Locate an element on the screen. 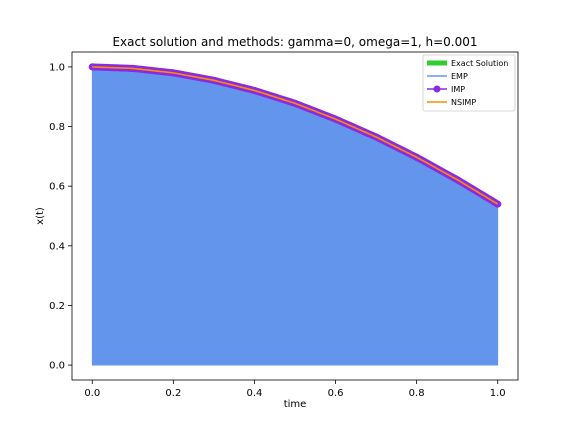 The width and height of the screenshot is (576, 436). y-tick-label: 1.0 is located at coordinates (57, 67).